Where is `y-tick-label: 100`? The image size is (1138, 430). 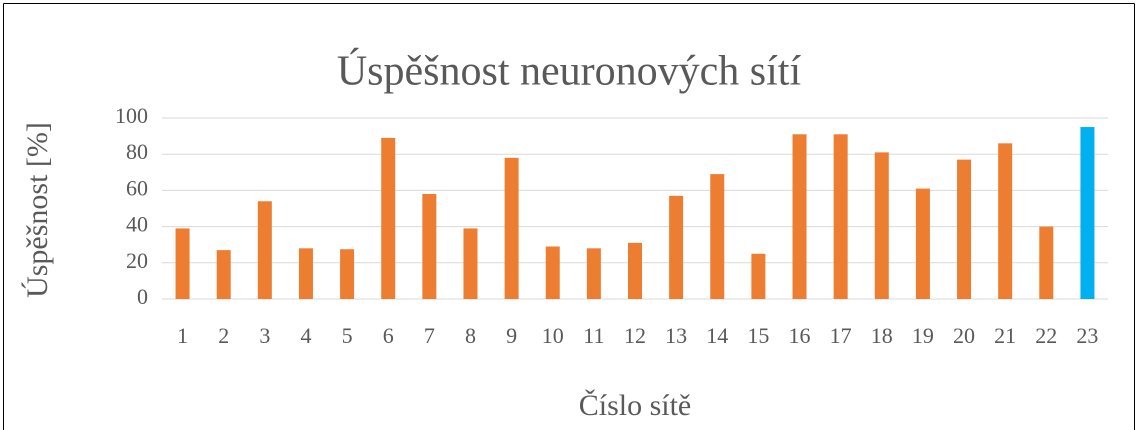
y-tick-label: 100 is located at coordinates (131, 115).